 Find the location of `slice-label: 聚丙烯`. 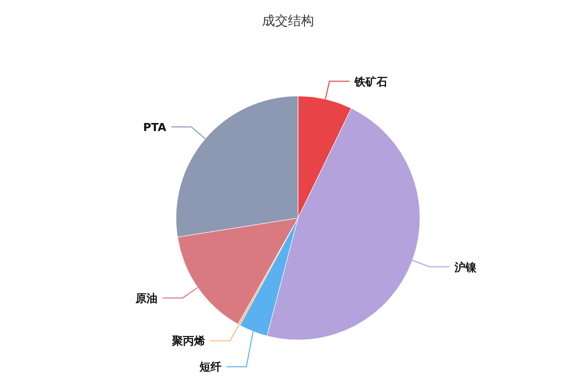

slice-label: 聚丙烯 is located at coordinates (188, 341).